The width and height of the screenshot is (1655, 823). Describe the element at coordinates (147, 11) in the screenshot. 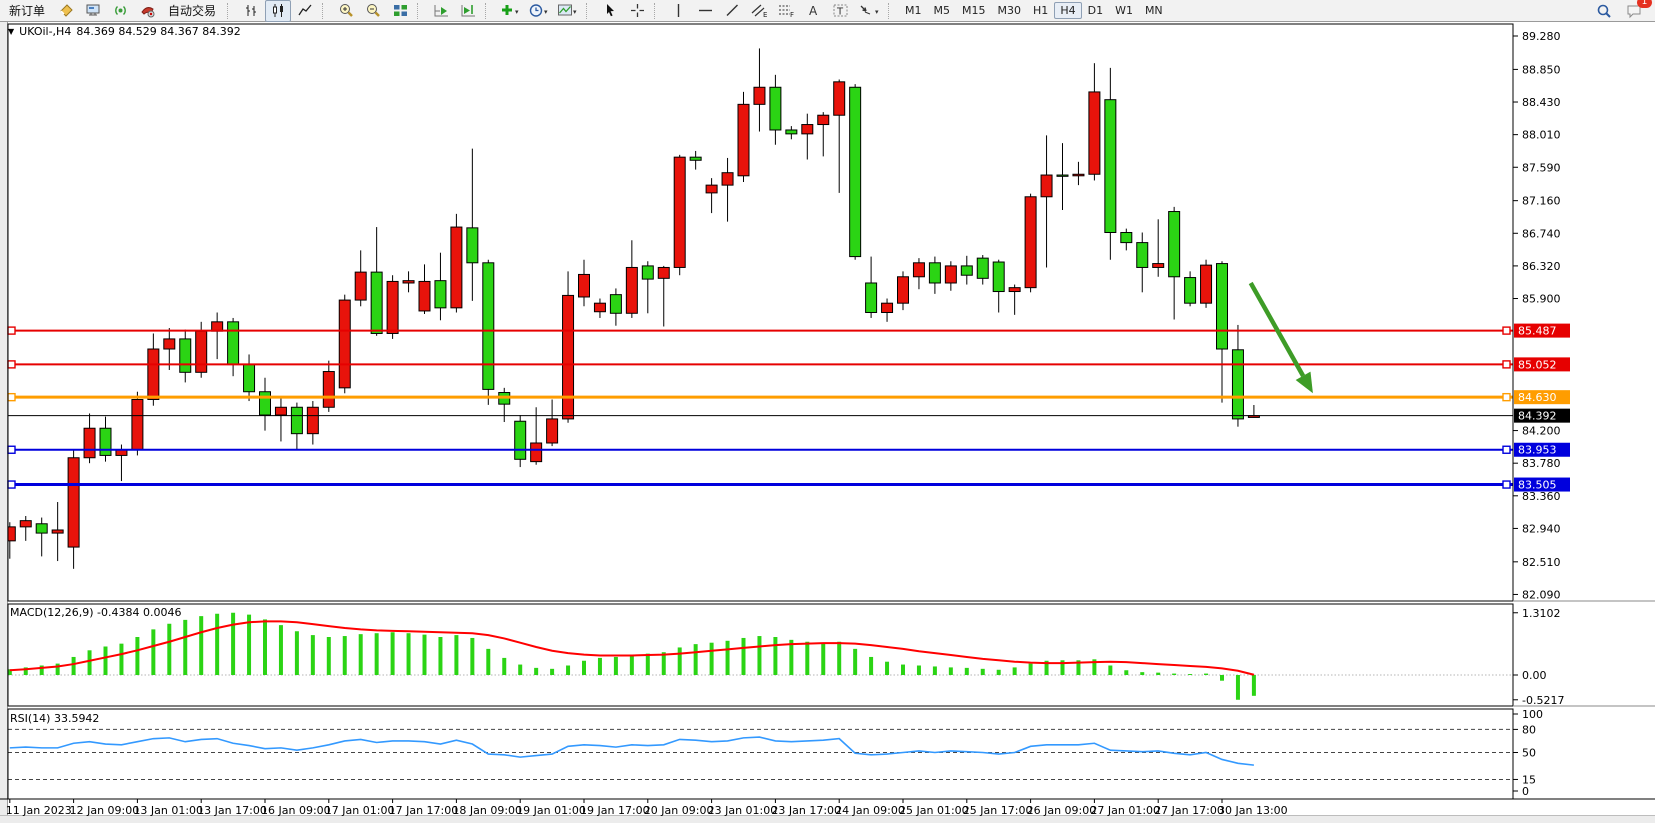

I see `autotrade-icon` at that location.